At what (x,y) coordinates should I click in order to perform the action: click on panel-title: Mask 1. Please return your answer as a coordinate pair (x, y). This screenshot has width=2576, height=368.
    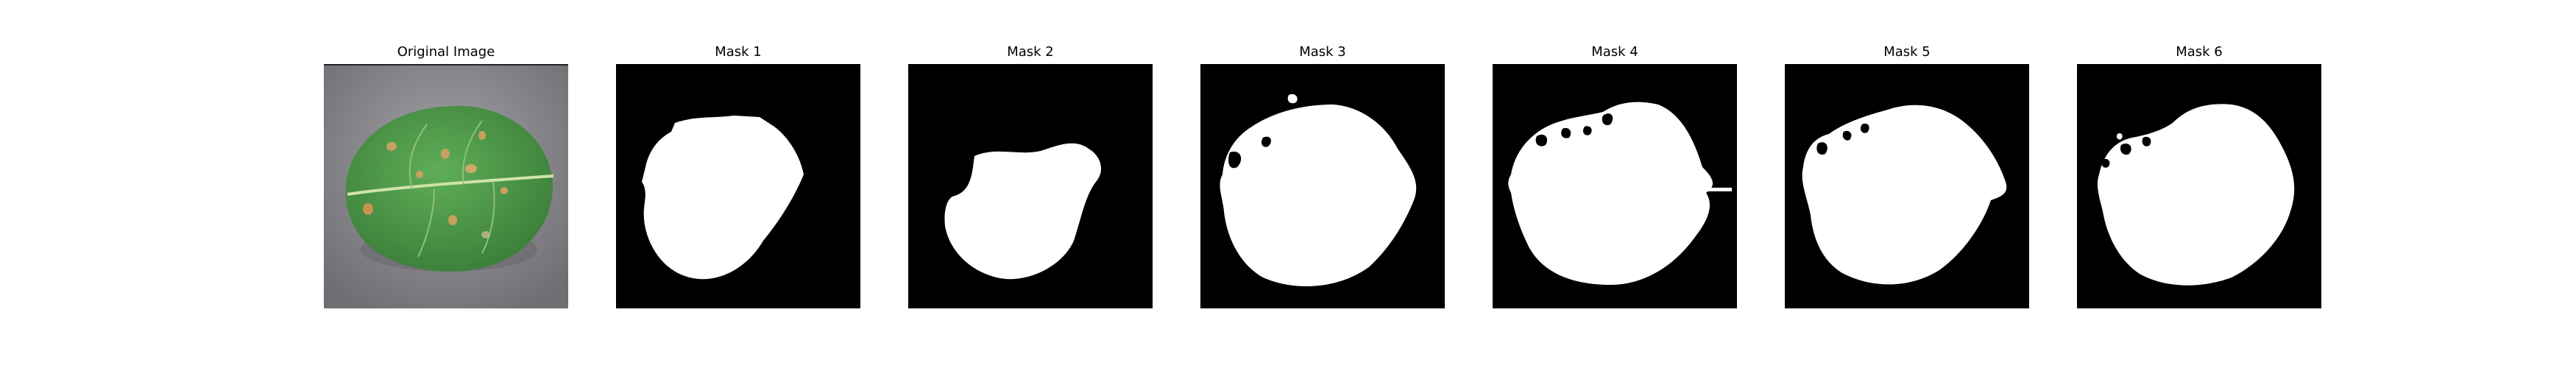
    Looking at the image, I should click on (738, 52).